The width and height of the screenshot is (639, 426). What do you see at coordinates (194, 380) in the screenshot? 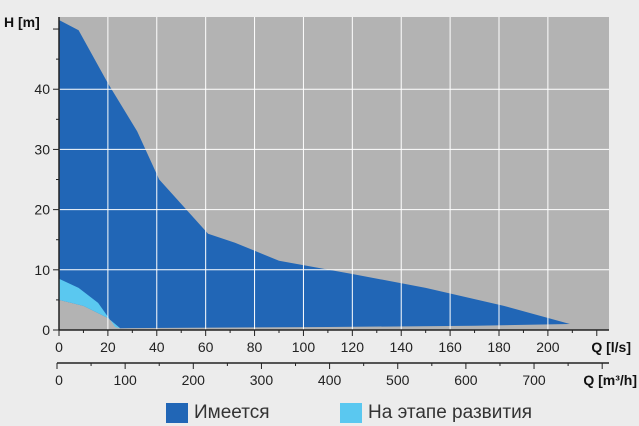
I see `x2-tick-label: 200` at bounding box center [194, 380].